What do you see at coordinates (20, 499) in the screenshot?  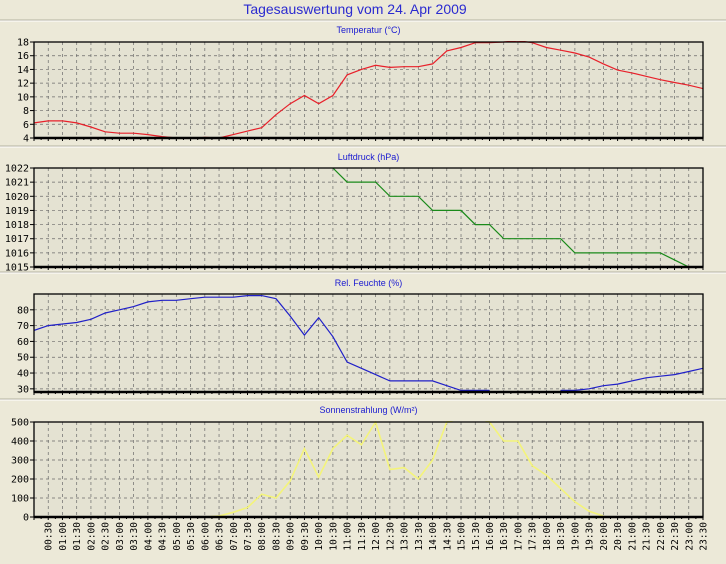 I see `y-tick-label: 100` at bounding box center [20, 499].